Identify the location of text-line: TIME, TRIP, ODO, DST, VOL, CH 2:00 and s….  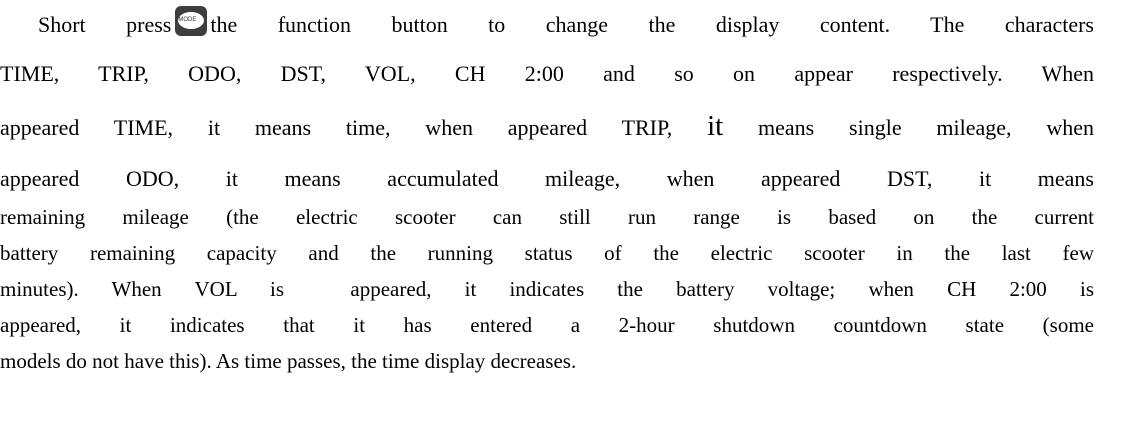
(547, 74).